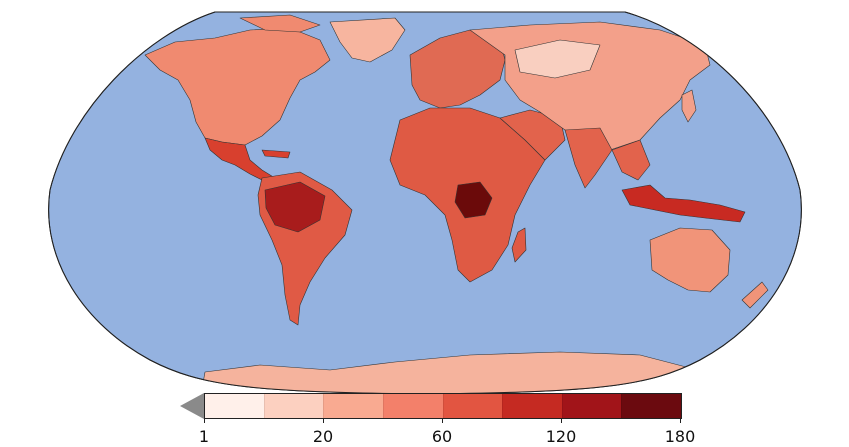  I want to click on colorbar-tick-label: 60, so click(442, 436).